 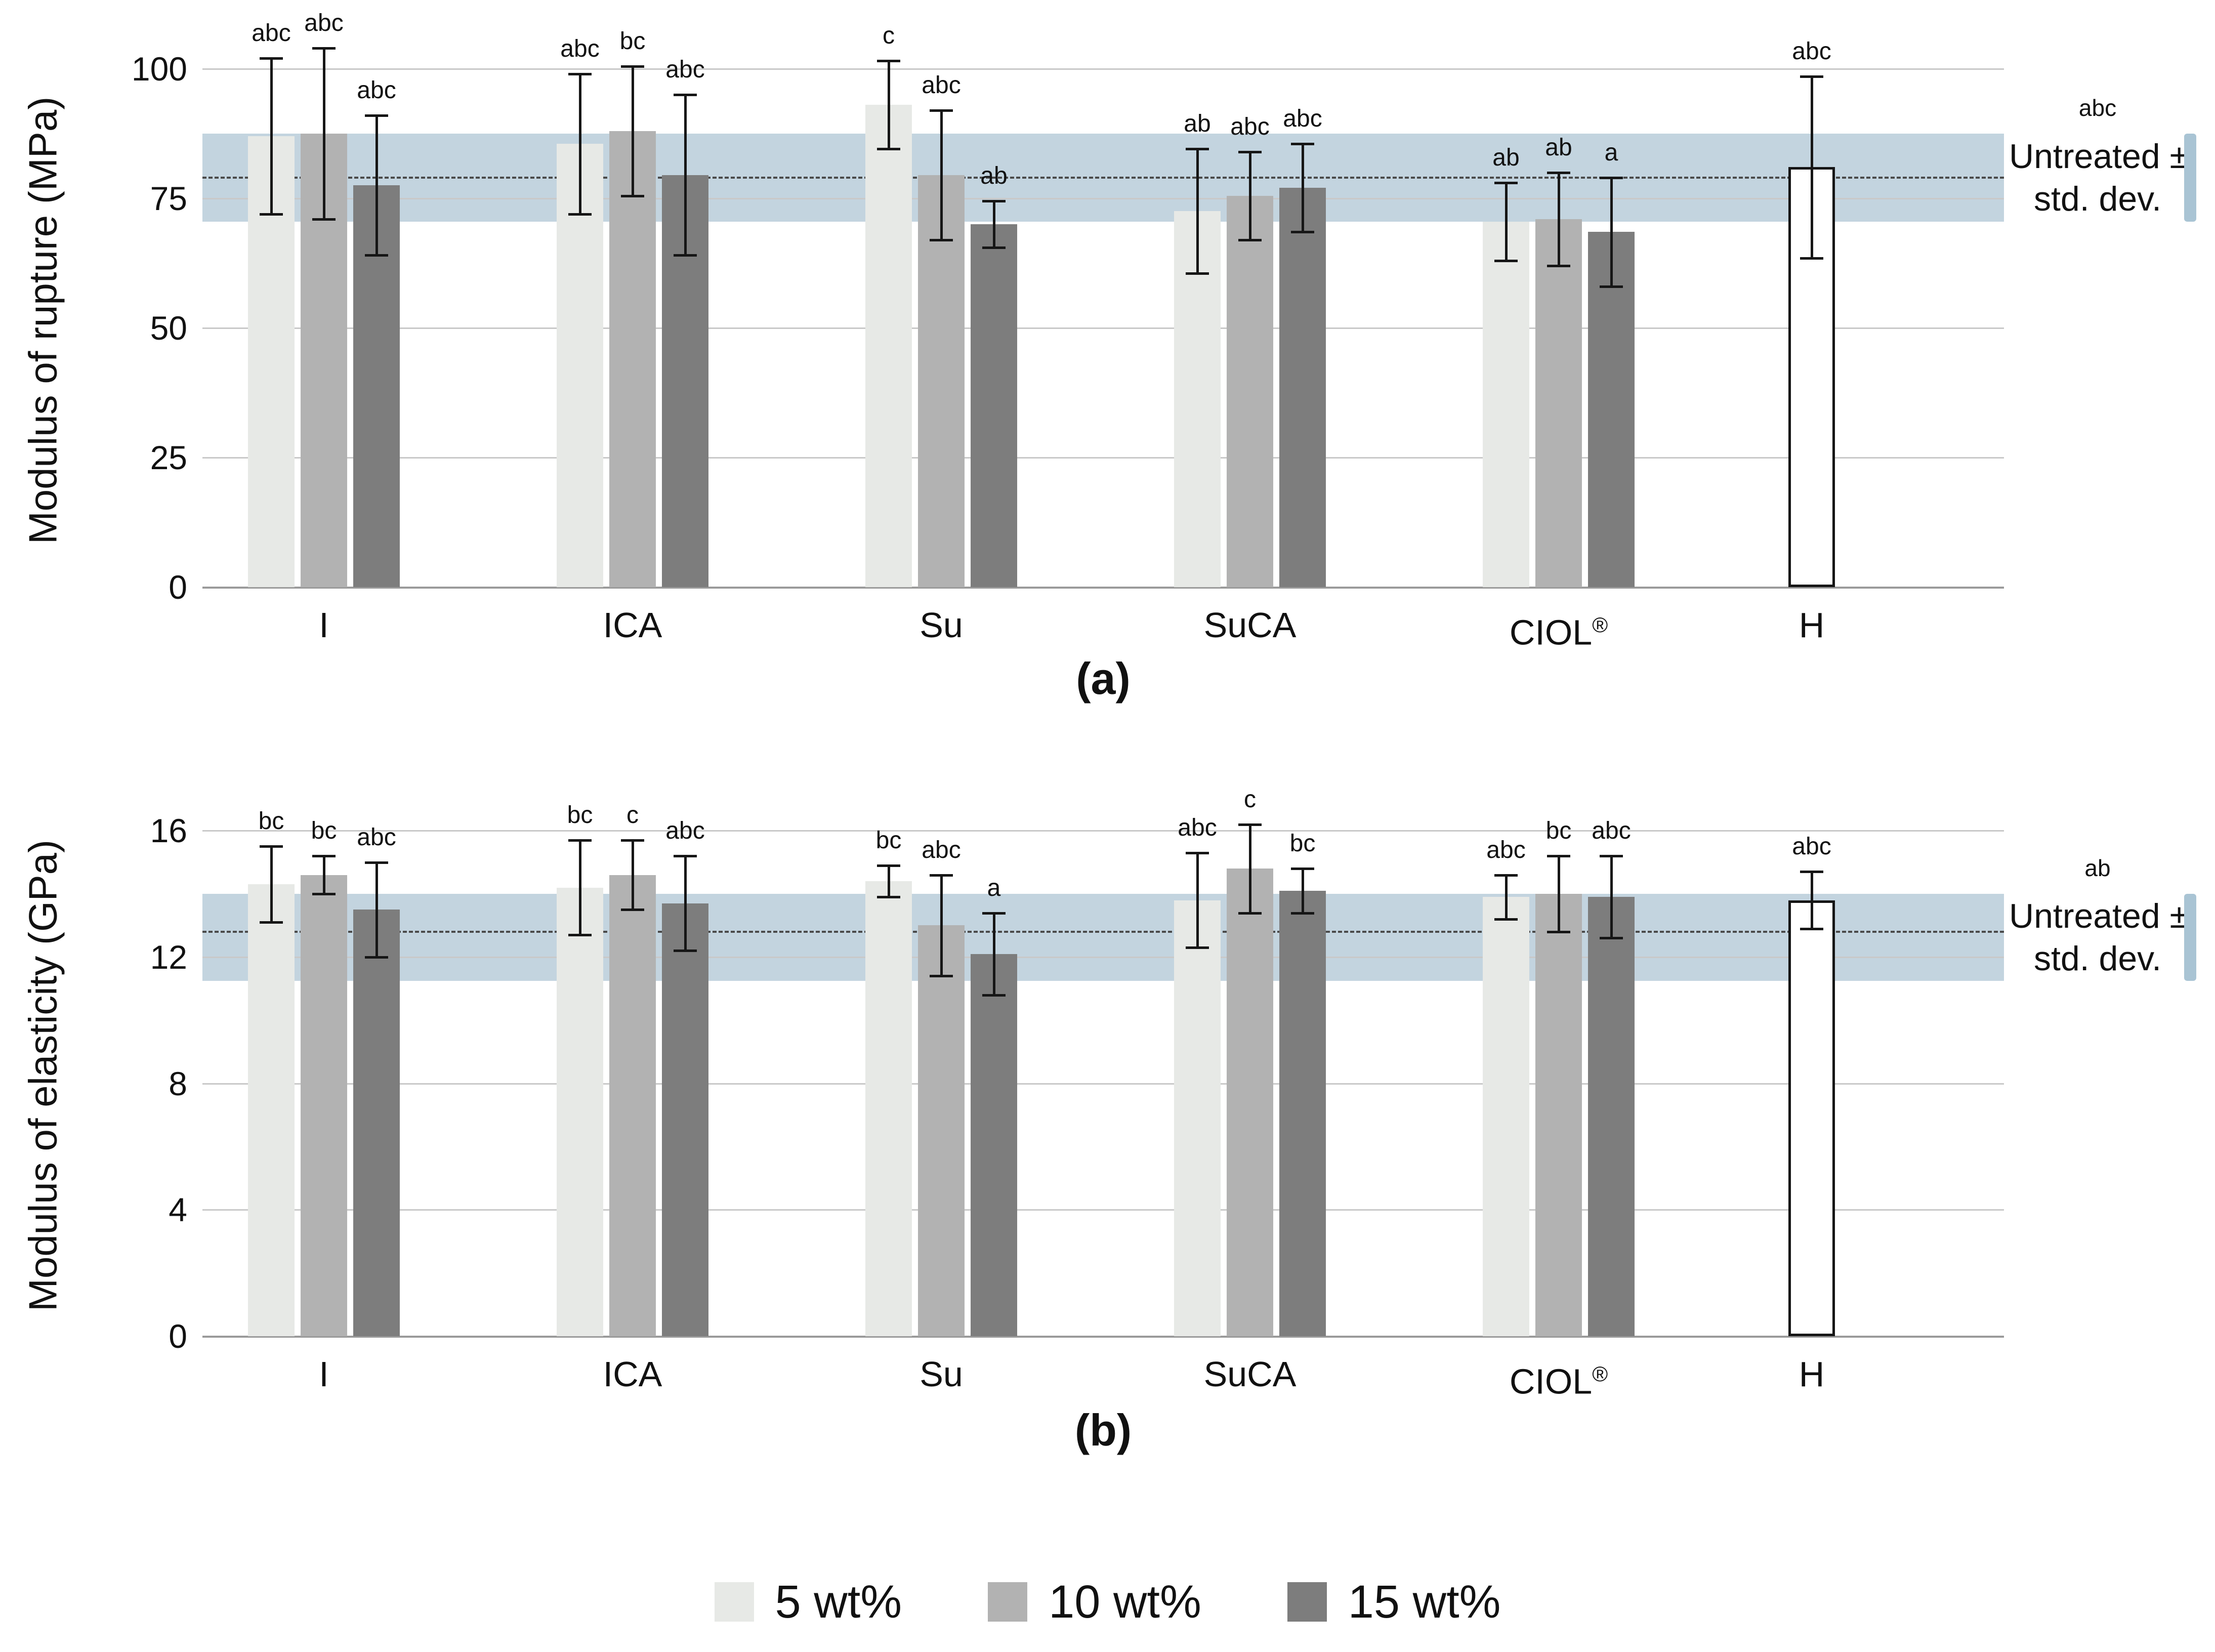 What do you see at coordinates (889, 36) in the screenshot?
I see `significance-letter: c` at bounding box center [889, 36].